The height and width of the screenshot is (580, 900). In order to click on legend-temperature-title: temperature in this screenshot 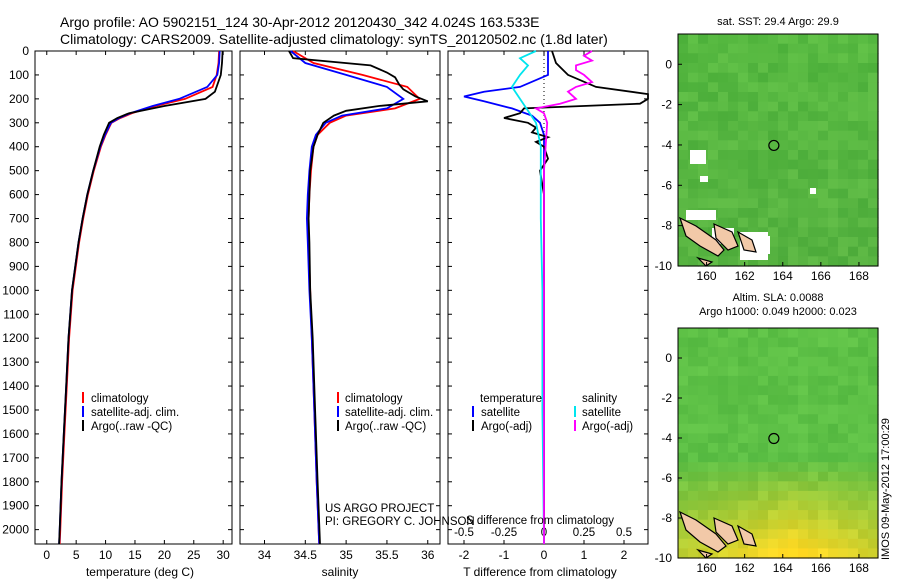, I will do `click(511, 399)`.